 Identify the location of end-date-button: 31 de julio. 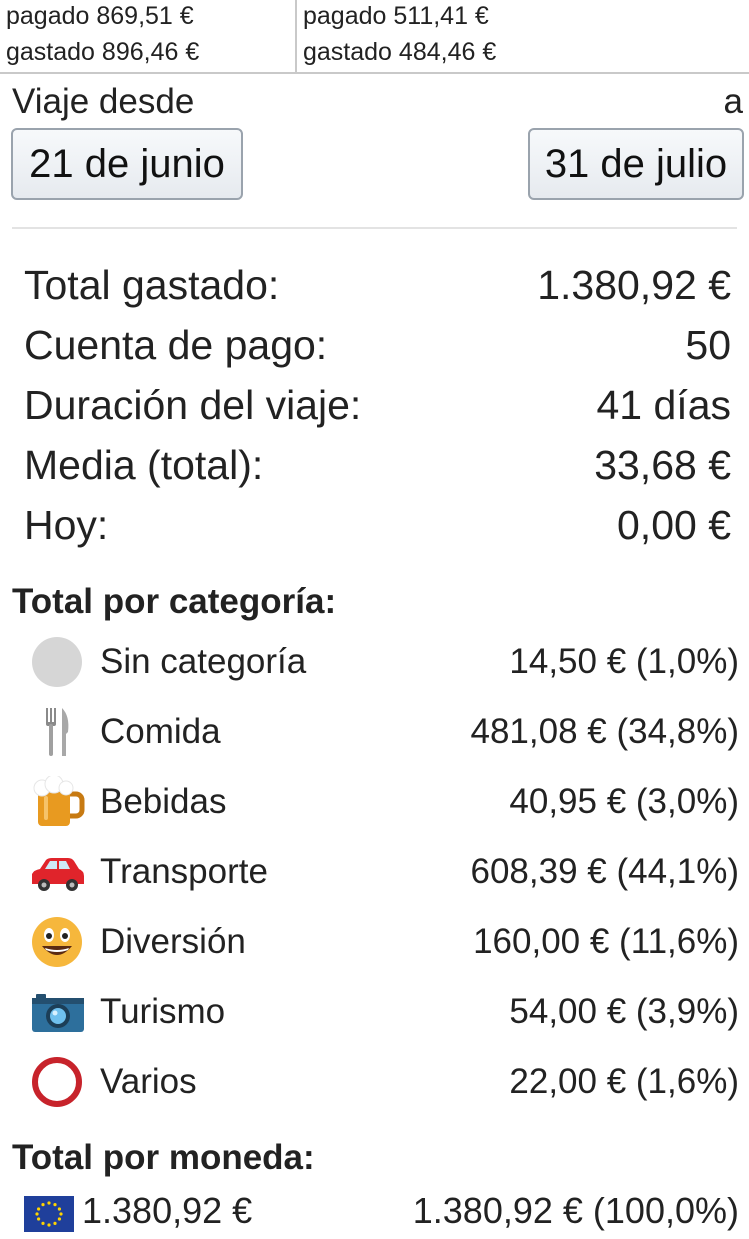
(636, 164).